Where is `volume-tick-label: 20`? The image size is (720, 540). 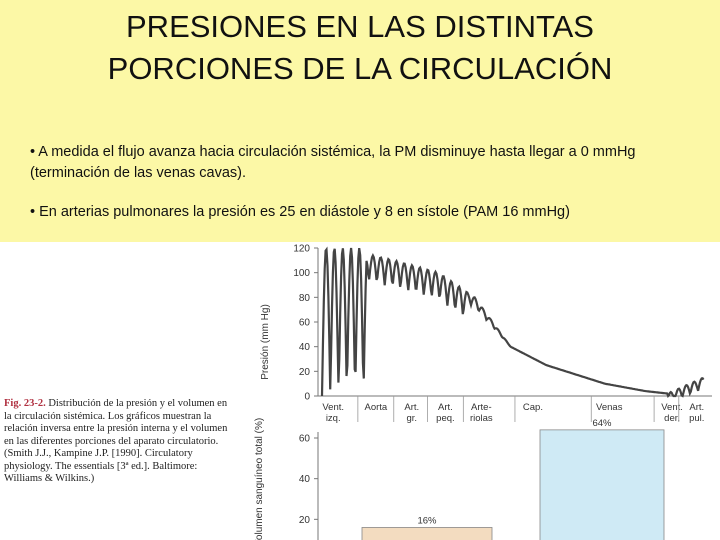 volume-tick-label: 20 is located at coordinates (305, 520).